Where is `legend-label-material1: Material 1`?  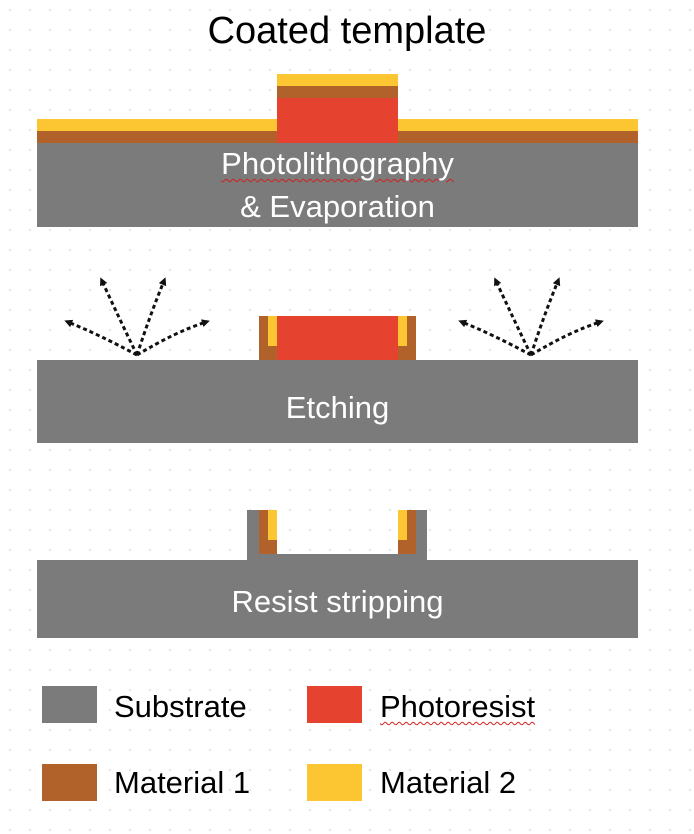
legend-label-material1: Material 1 is located at coordinates (182, 782).